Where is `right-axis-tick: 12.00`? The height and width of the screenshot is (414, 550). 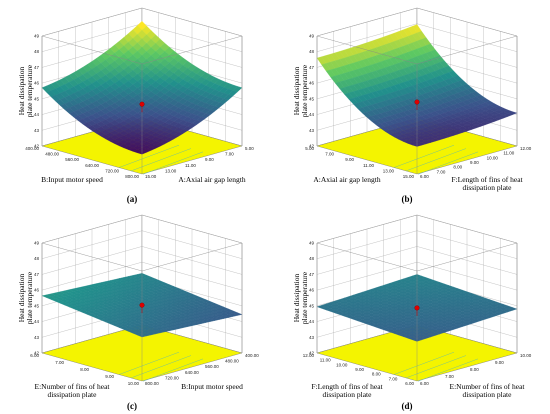 right-axis-tick: 12.00 is located at coordinates (526, 148).